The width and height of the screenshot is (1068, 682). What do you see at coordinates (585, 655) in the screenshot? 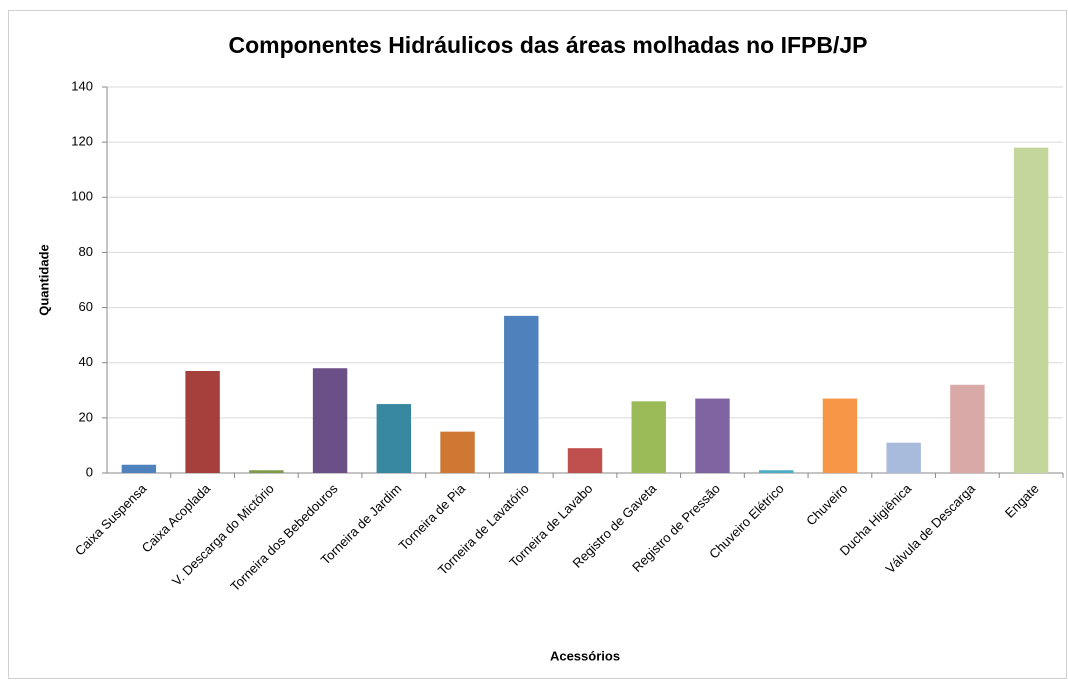
I see `x-axis-label: Acessórios` at bounding box center [585, 655].